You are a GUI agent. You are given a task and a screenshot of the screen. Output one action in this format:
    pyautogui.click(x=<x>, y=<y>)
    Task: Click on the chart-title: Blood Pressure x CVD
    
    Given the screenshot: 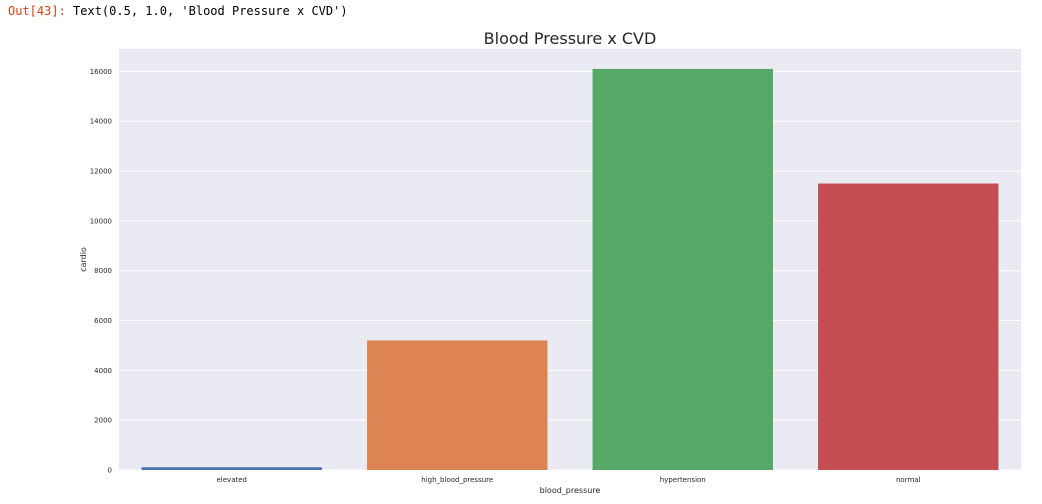 What is the action you would take?
    pyautogui.click(x=570, y=38)
    